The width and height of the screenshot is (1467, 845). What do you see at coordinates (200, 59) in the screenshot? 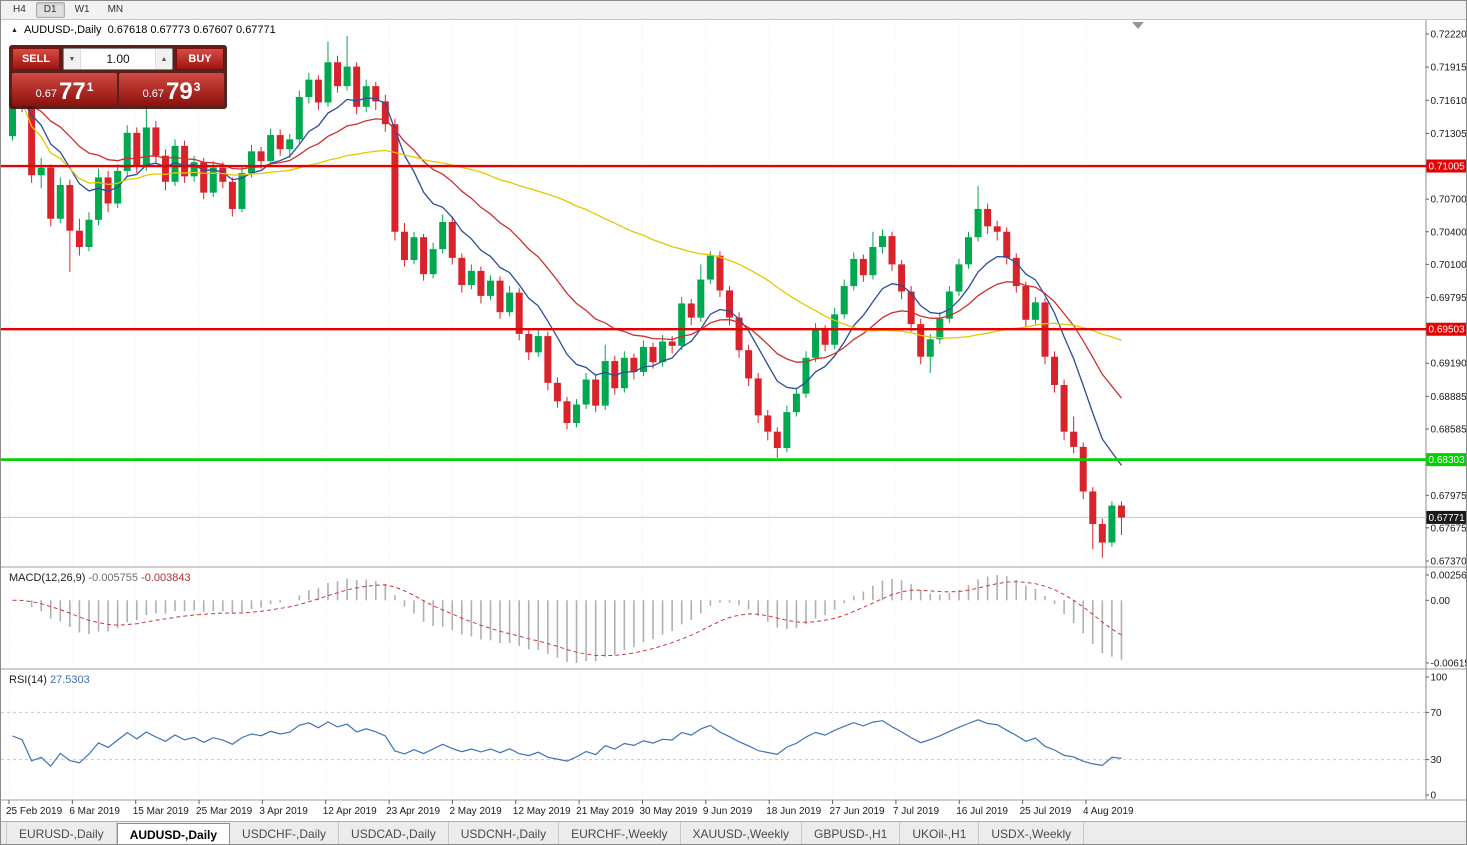
I see `buy-button: BUY` at bounding box center [200, 59].